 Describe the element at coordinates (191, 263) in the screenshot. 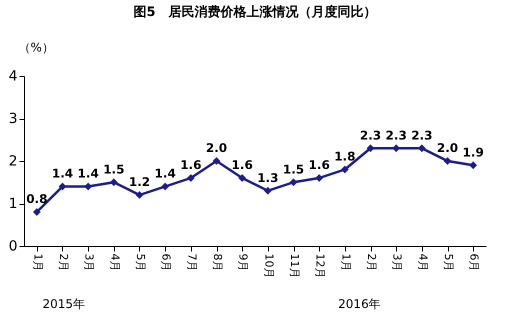

I see `x-tick-label: 7月` at that location.